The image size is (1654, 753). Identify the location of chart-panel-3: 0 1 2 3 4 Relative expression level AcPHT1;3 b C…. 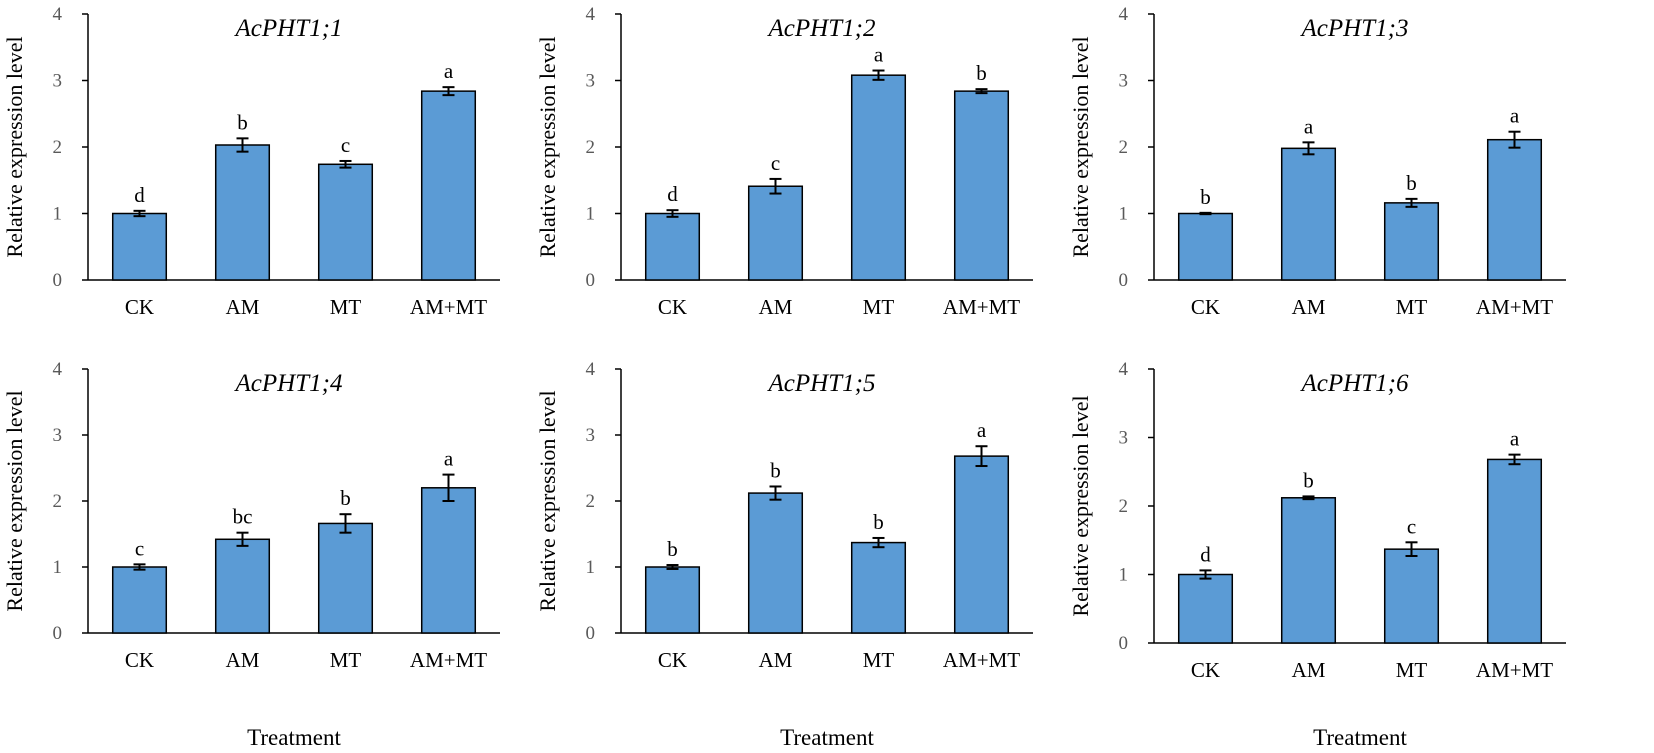
(1317, 161).